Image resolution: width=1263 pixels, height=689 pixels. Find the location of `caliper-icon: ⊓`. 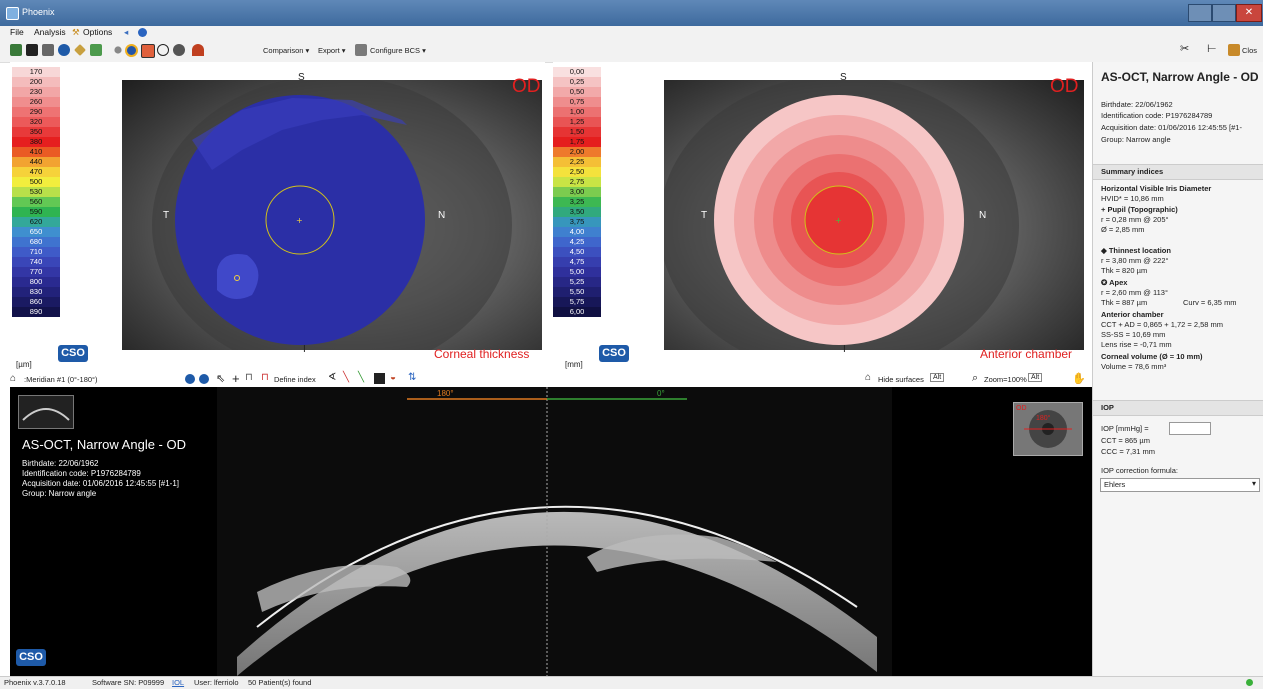

caliper-icon: ⊓ is located at coordinates (249, 377).